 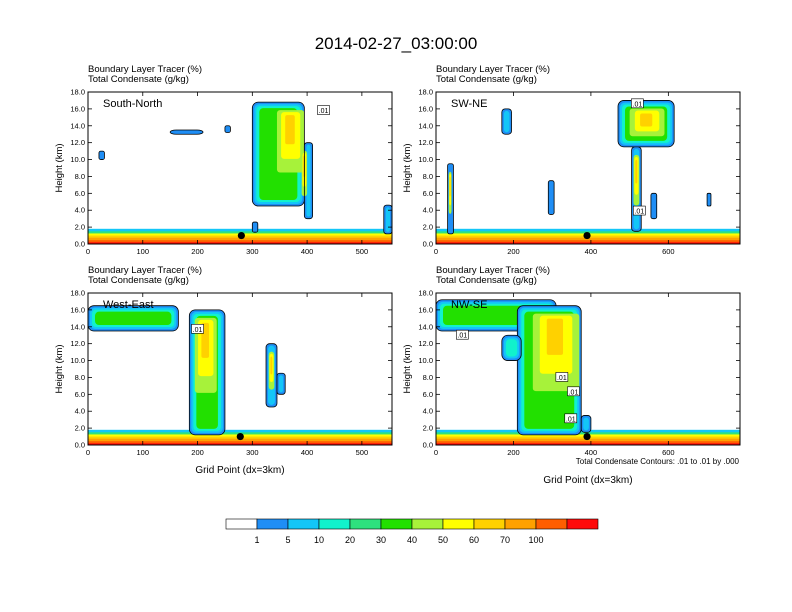 I want to click on colorbar-label: 60, so click(x=474, y=540).